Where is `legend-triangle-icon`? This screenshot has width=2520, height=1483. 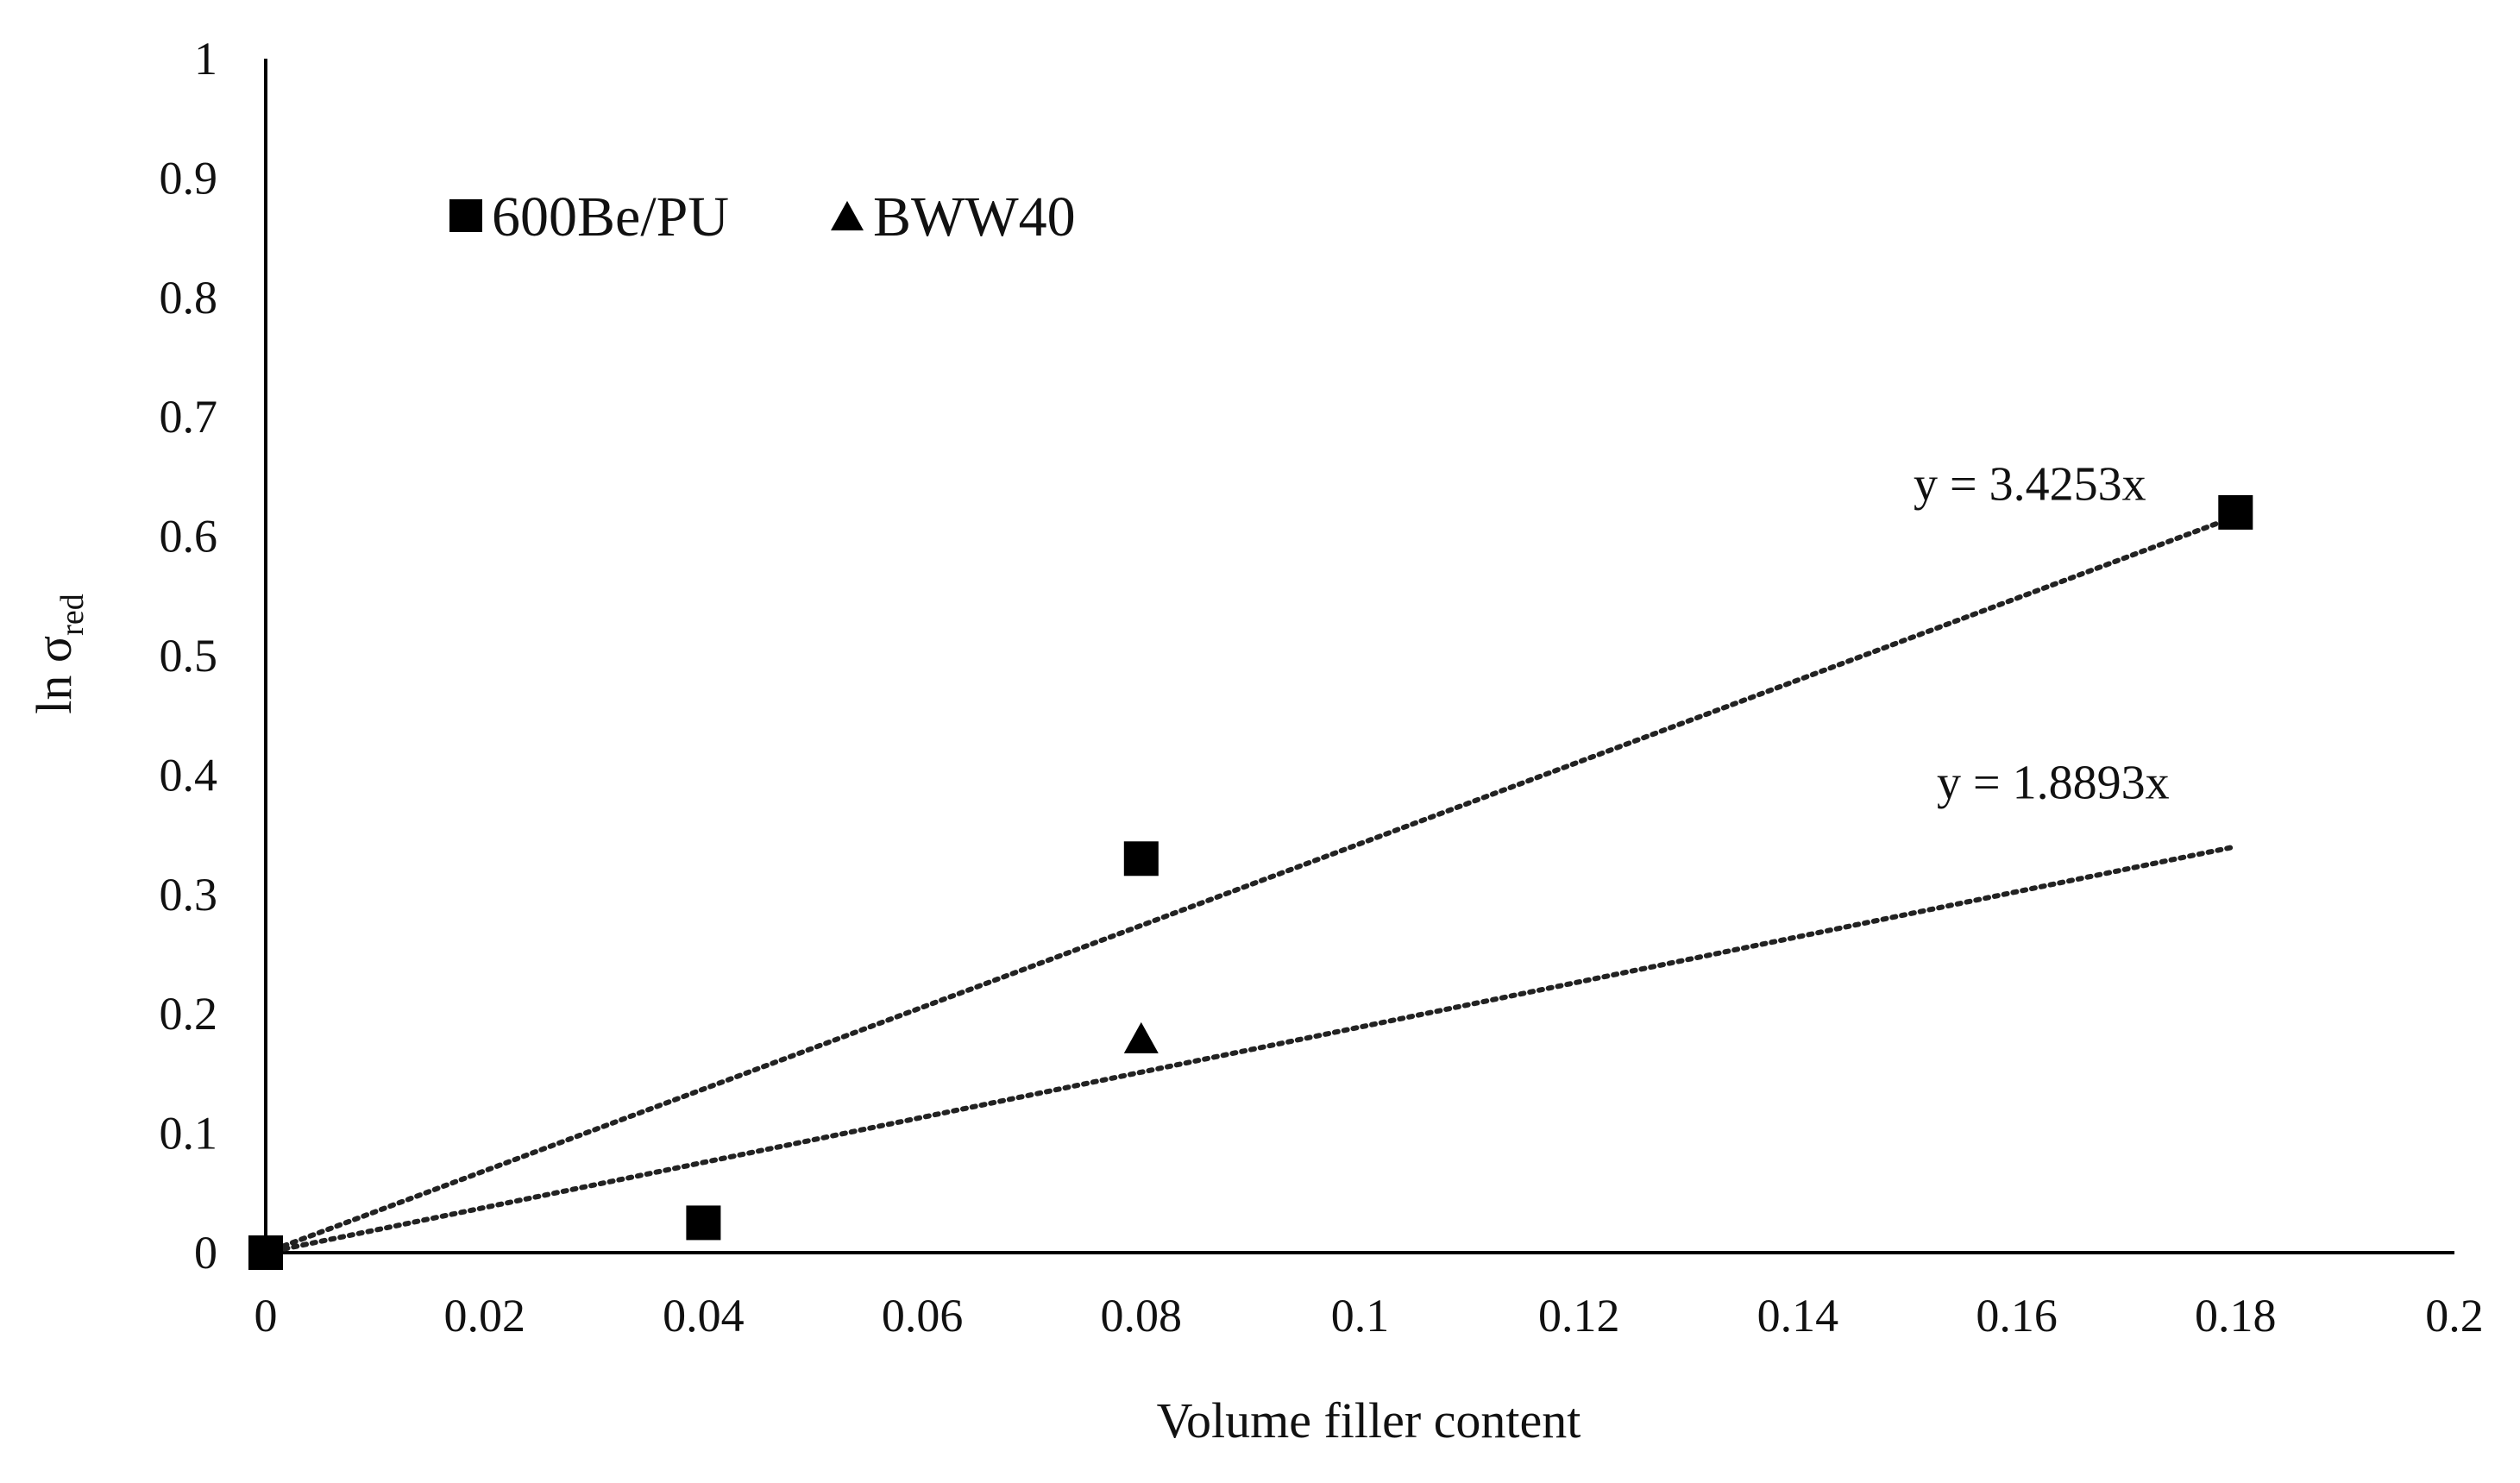 legend-triangle-icon is located at coordinates (847, 215).